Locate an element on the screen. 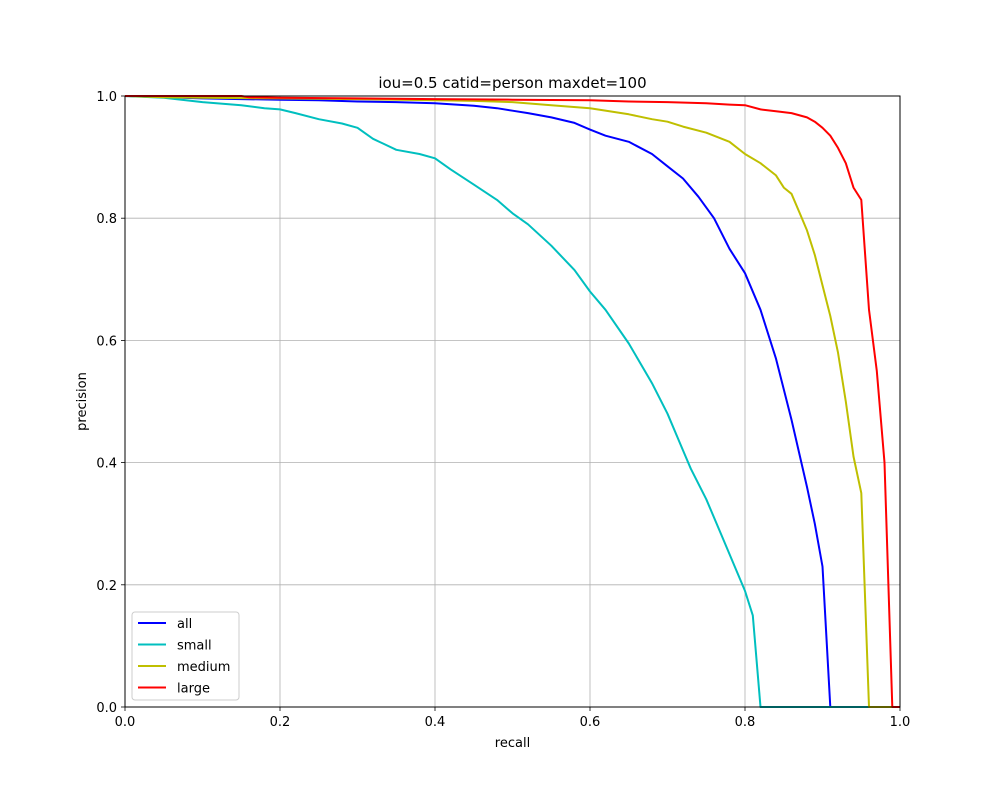 Image resolution: width=1000 pixels, height=794 pixels. y-tick-label: 1.0 is located at coordinates (106, 97).